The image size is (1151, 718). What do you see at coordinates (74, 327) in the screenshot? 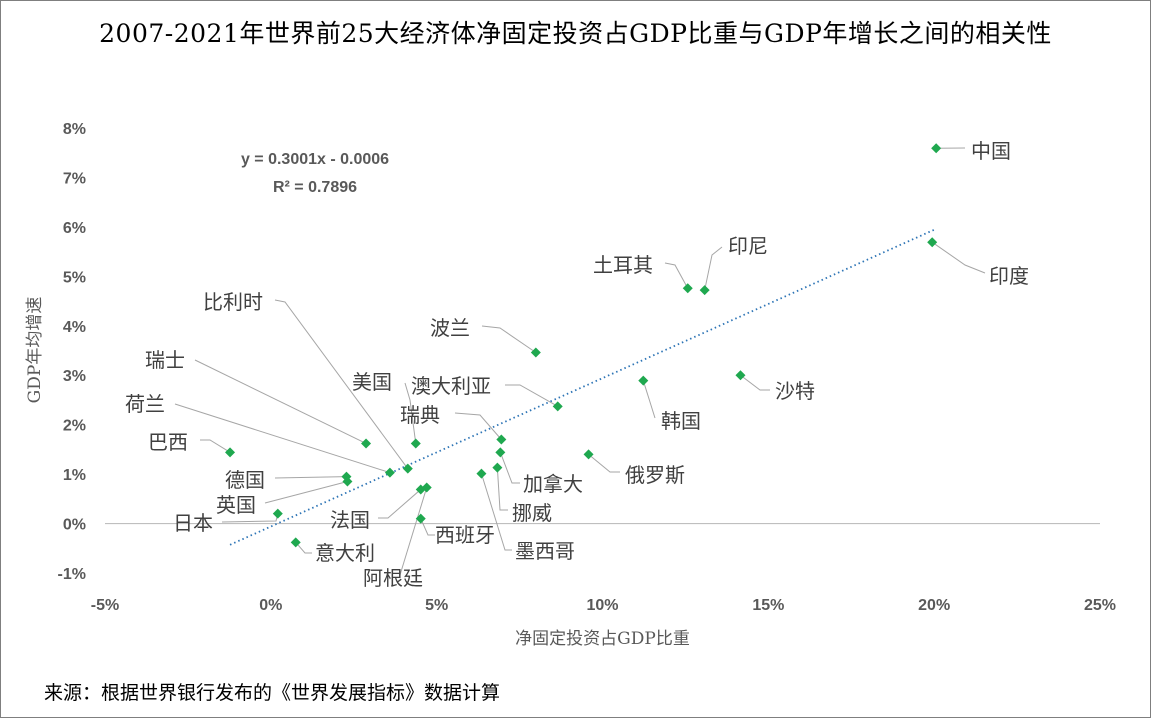
I see `y-tick-label: 4%` at bounding box center [74, 327].